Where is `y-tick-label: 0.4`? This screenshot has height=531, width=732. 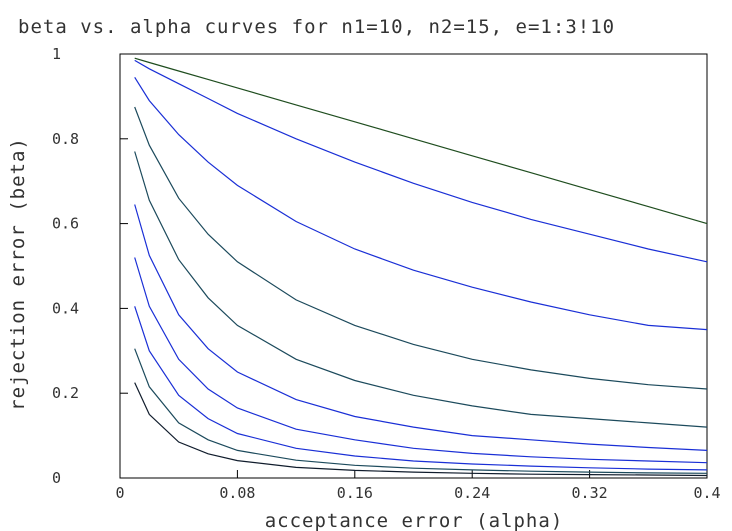 y-tick-label: 0.4 is located at coordinates (65, 308).